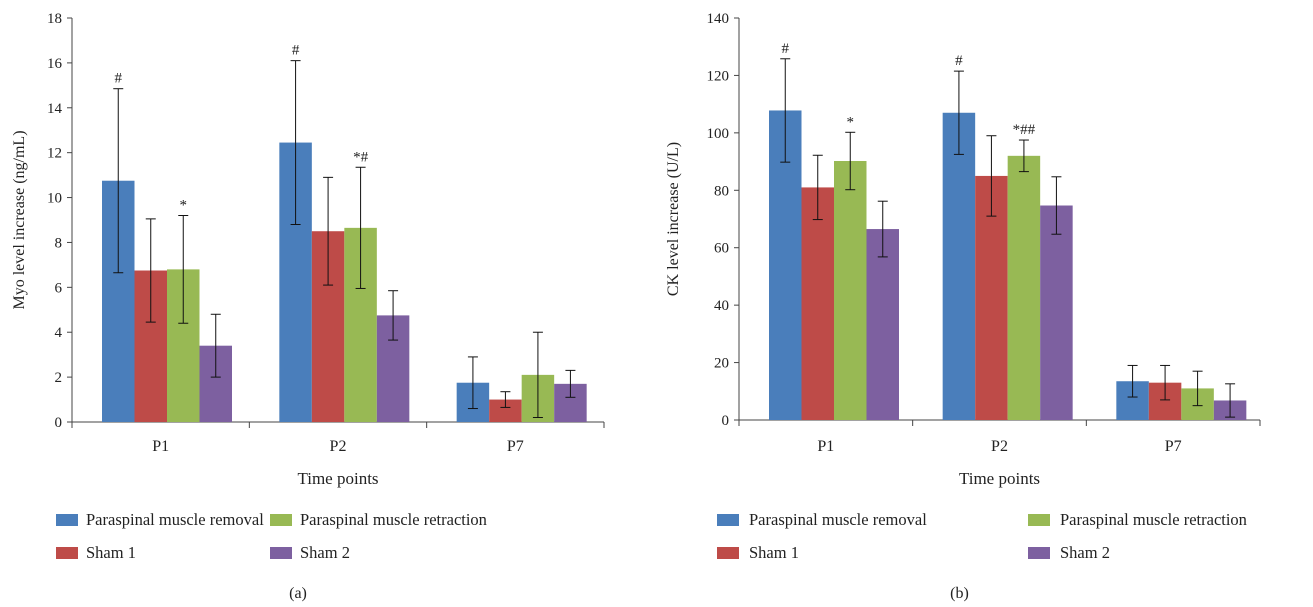 The width and height of the screenshot is (1313, 607). I want to click on y-axis-title: Myo level increase (ng/mL), so click(19, 219).